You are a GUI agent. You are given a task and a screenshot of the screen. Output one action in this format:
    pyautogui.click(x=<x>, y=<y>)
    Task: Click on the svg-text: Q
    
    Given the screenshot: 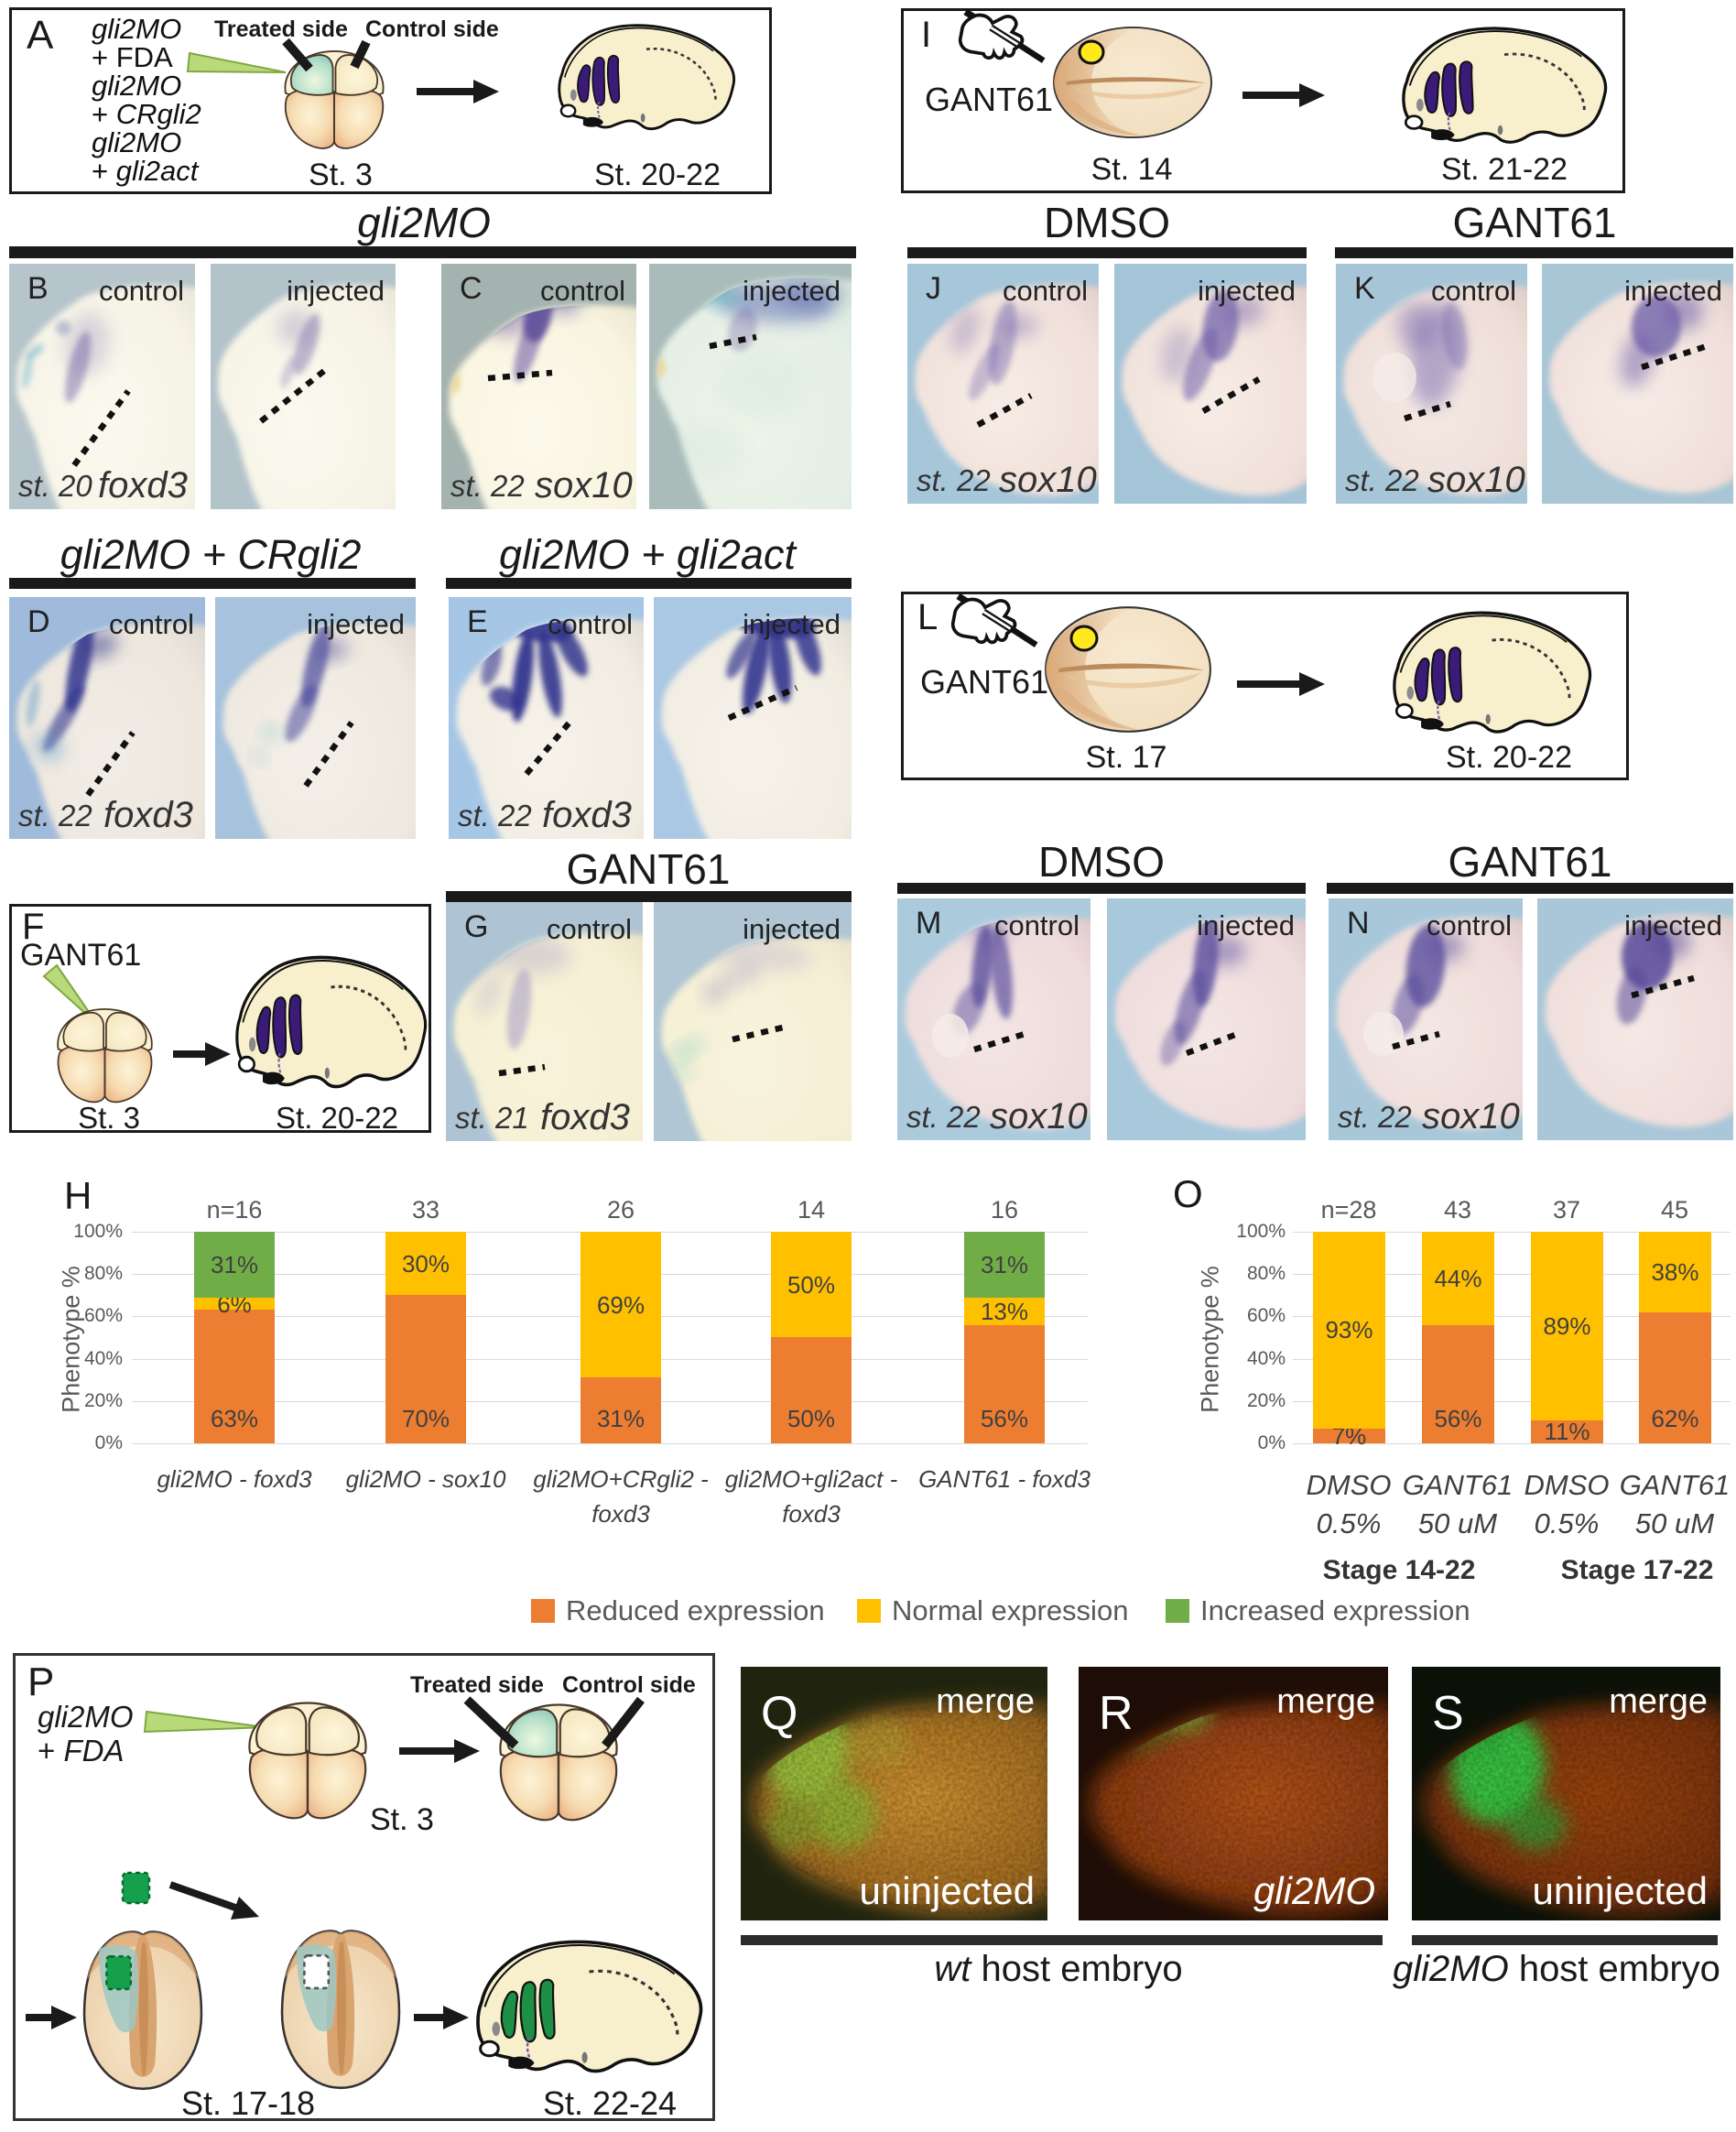 What is the action you would take?
    pyautogui.click(x=779, y=1713)
    